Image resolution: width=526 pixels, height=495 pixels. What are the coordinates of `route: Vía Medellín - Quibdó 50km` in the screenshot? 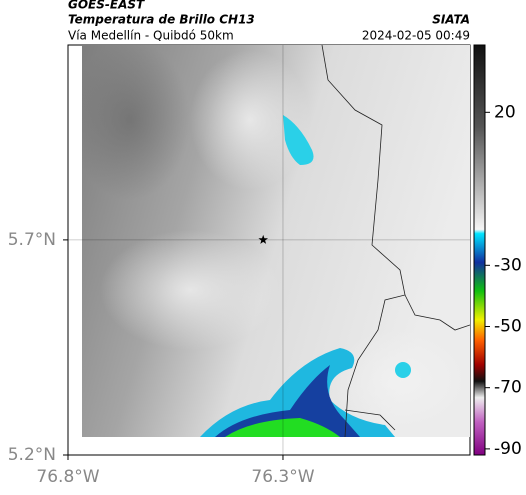 It's located at (151, 36).